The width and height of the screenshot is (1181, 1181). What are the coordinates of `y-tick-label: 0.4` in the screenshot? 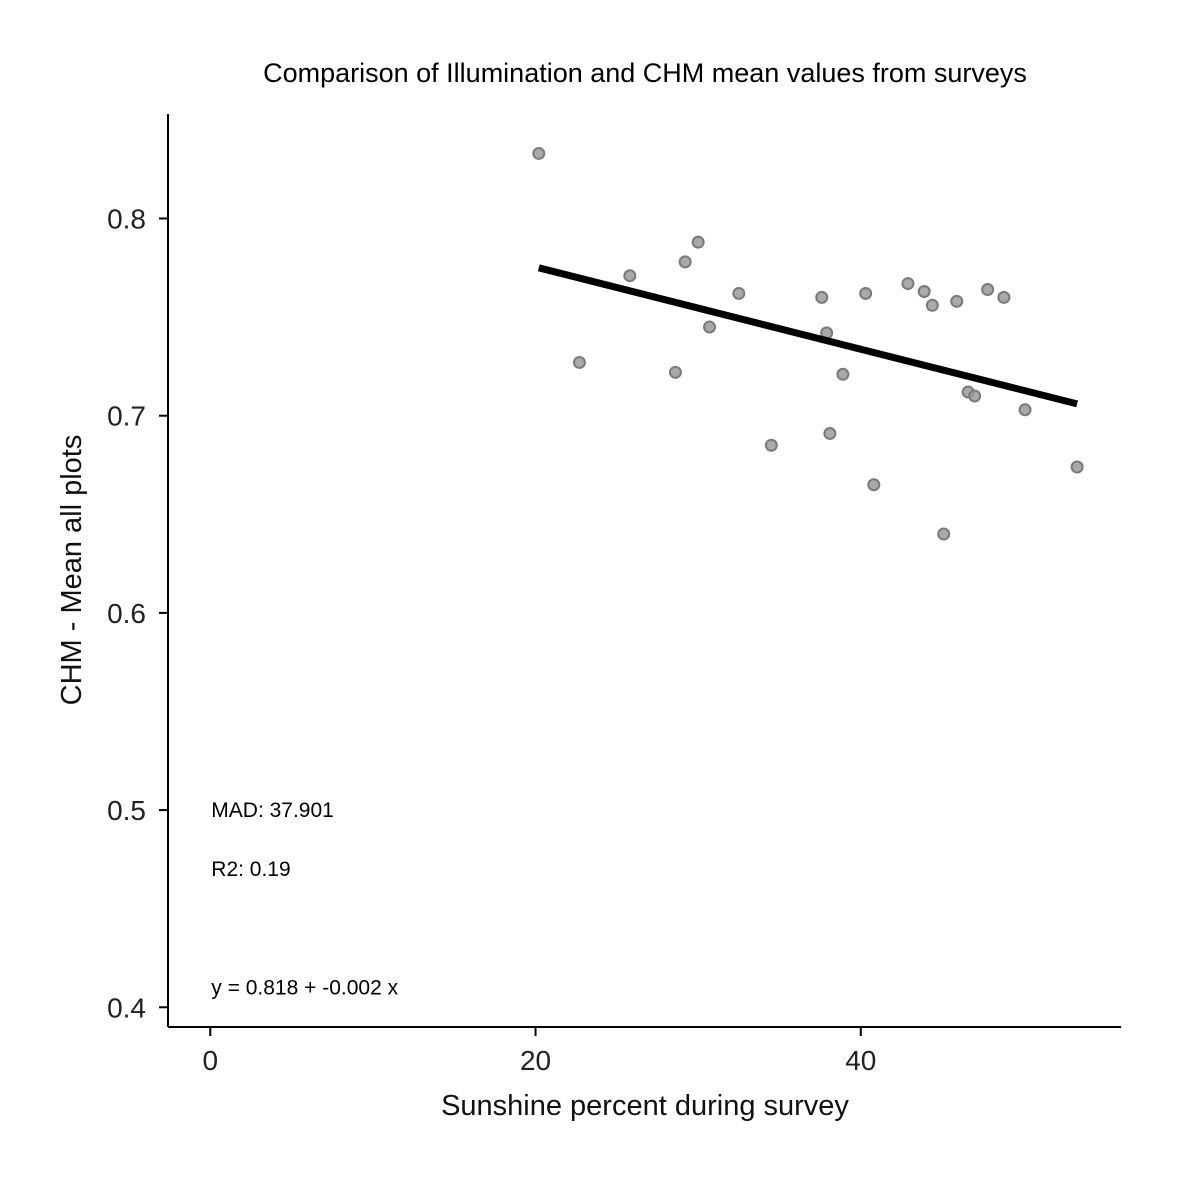 It's located at (126, 1007).